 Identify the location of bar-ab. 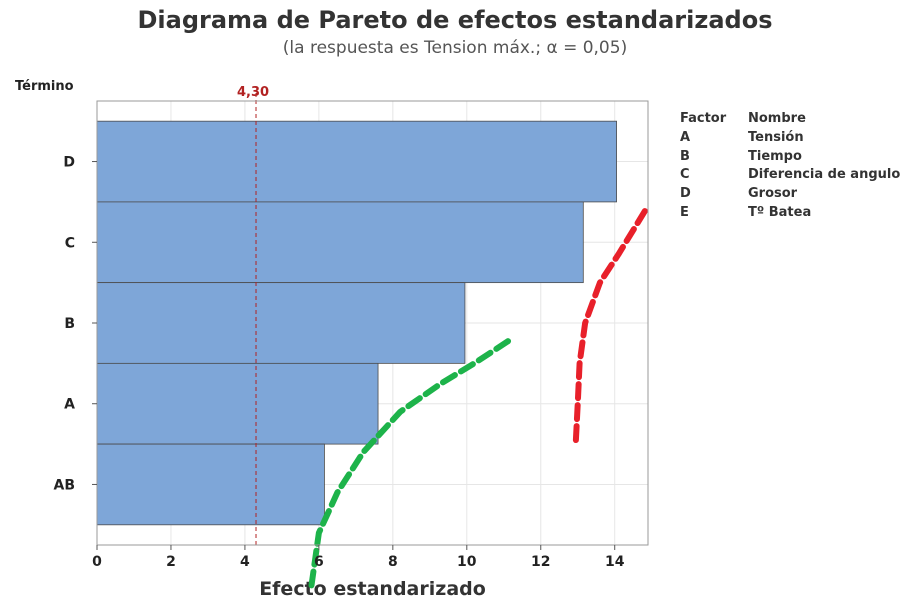
(210, 484).